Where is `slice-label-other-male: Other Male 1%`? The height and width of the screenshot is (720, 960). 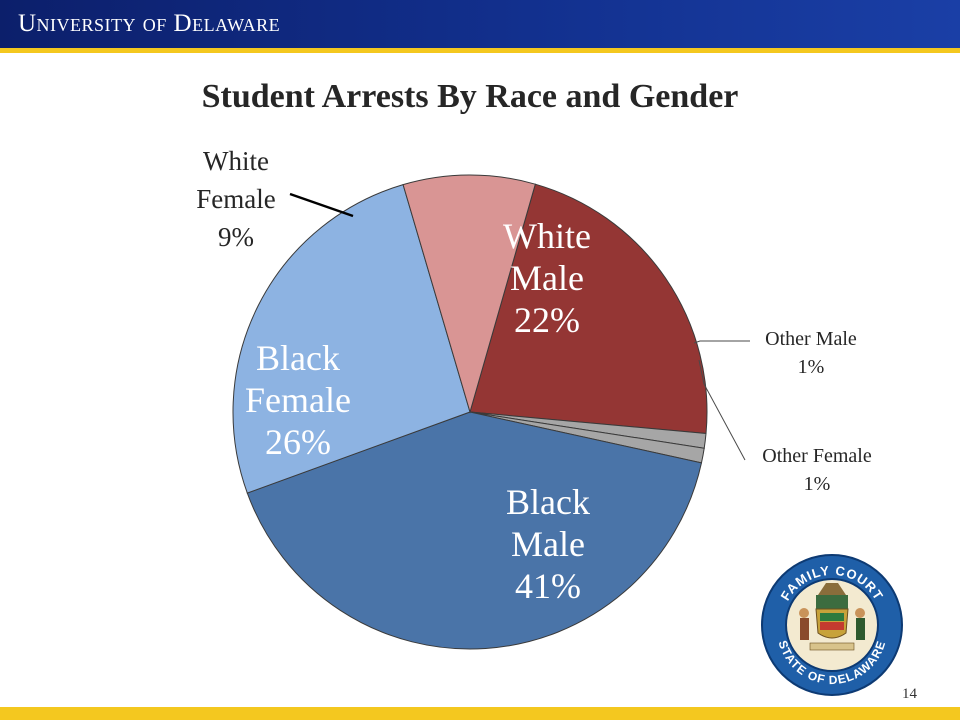 slice-label-other-male: Other Male 1% is located at coordinates (811, 353).